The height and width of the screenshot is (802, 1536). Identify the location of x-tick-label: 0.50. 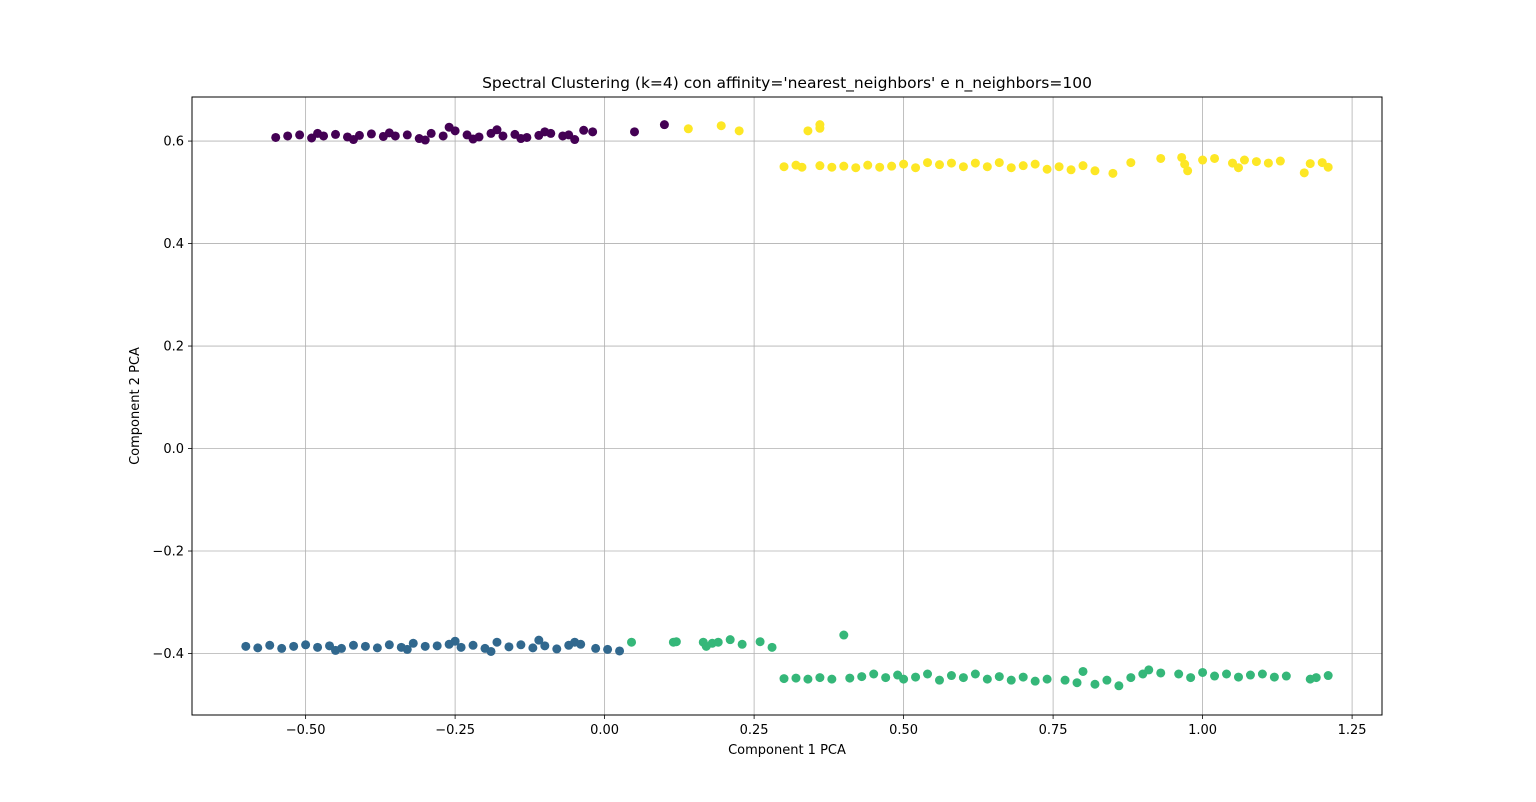
(903, 730).